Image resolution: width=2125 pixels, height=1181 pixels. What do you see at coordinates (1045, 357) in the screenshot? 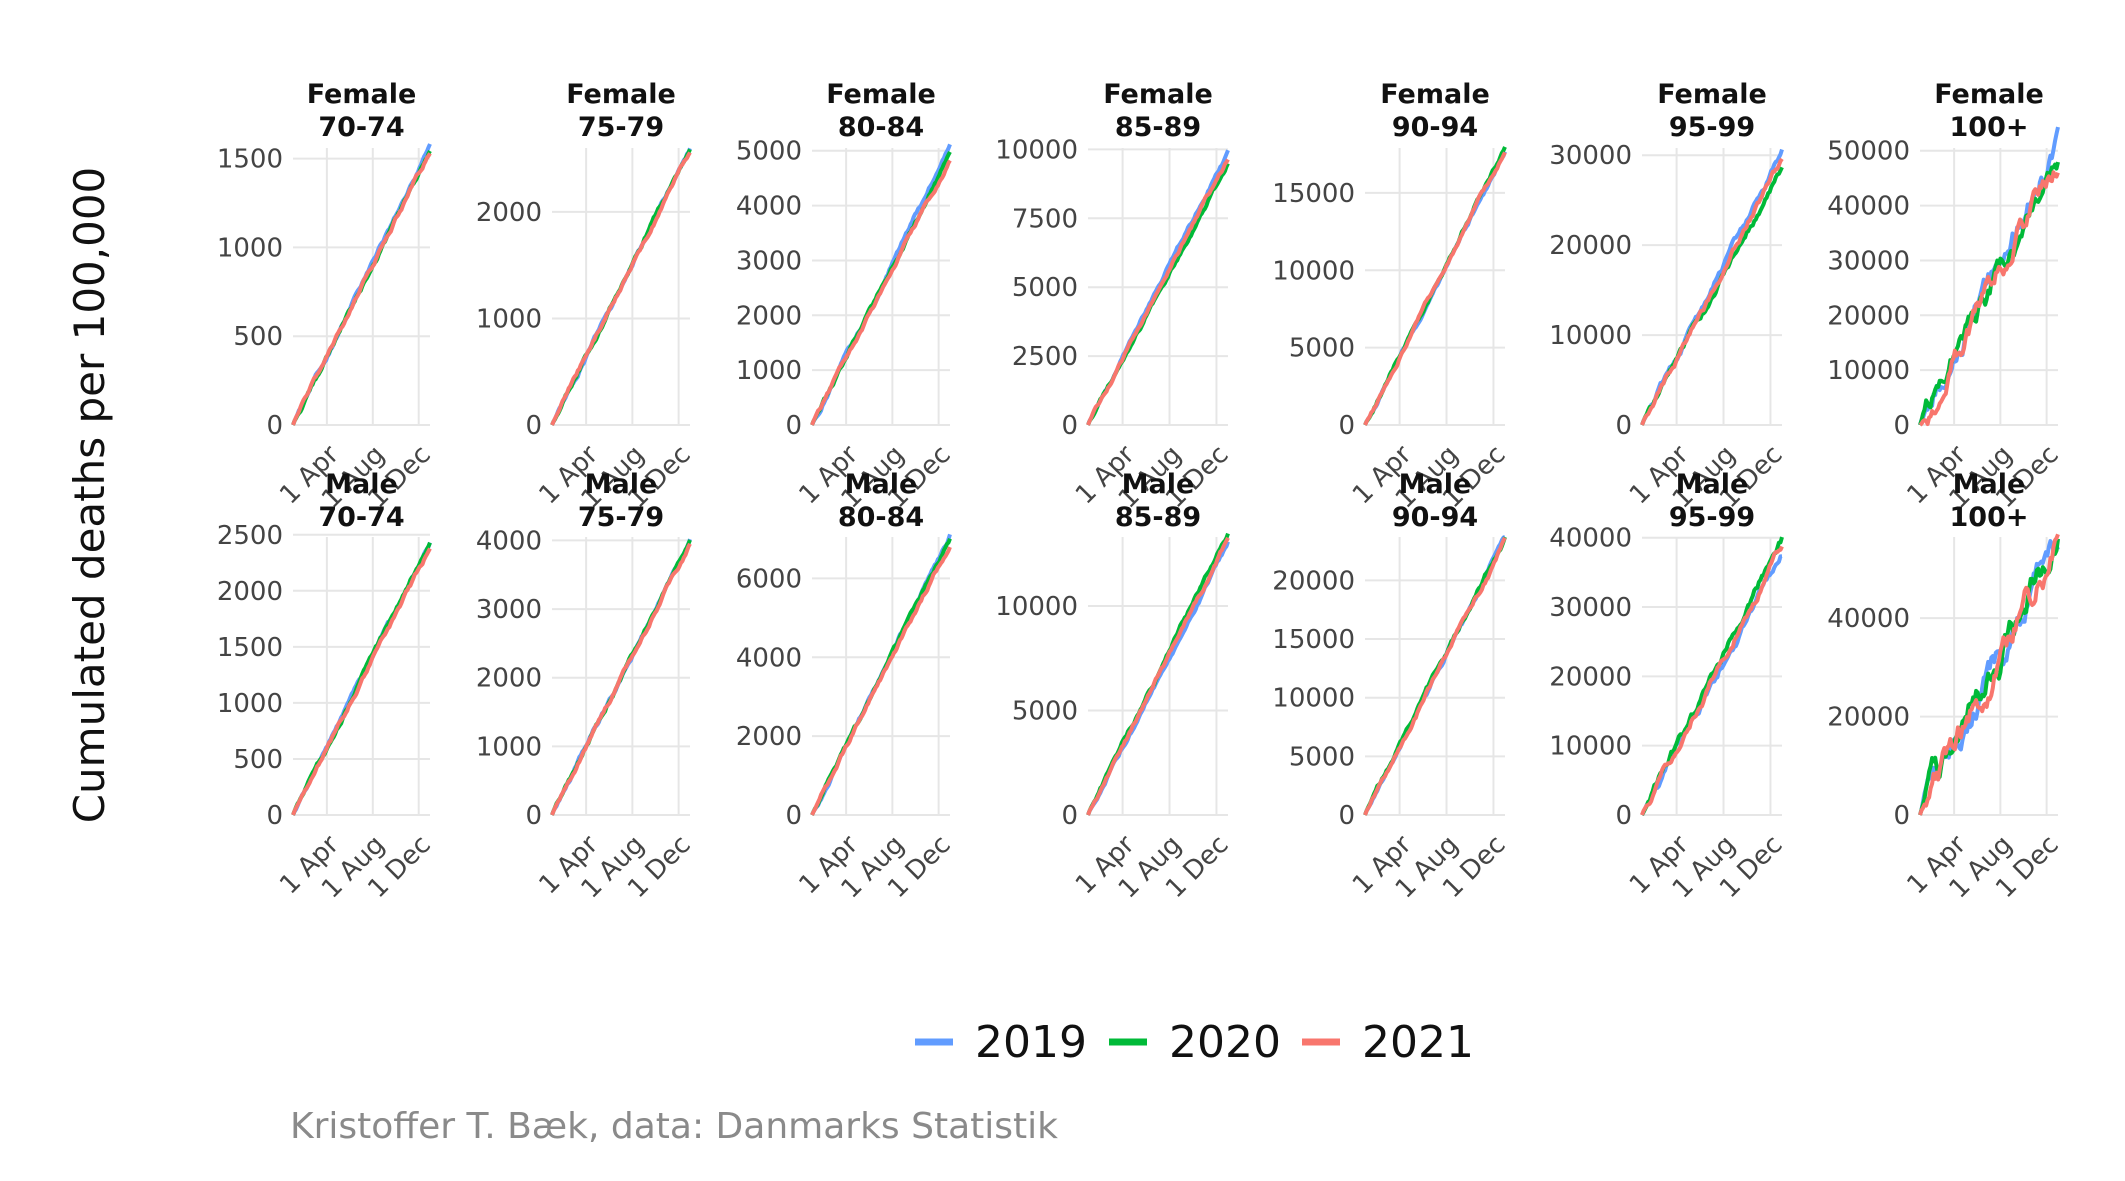
I see `y-tick-label: 2500` at bounding box center [1045, 357].